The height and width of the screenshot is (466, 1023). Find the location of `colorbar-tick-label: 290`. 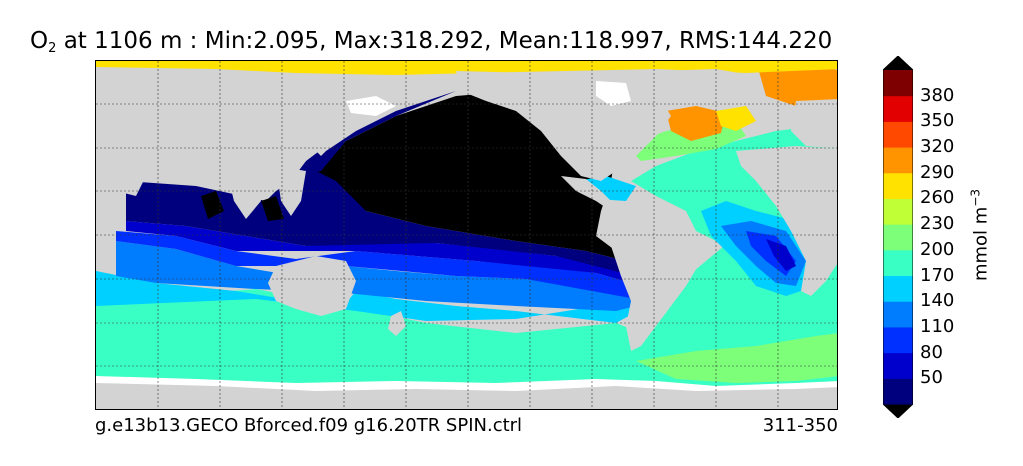

colorbar-tick-label: 290 is located at coordinates (937, 172).